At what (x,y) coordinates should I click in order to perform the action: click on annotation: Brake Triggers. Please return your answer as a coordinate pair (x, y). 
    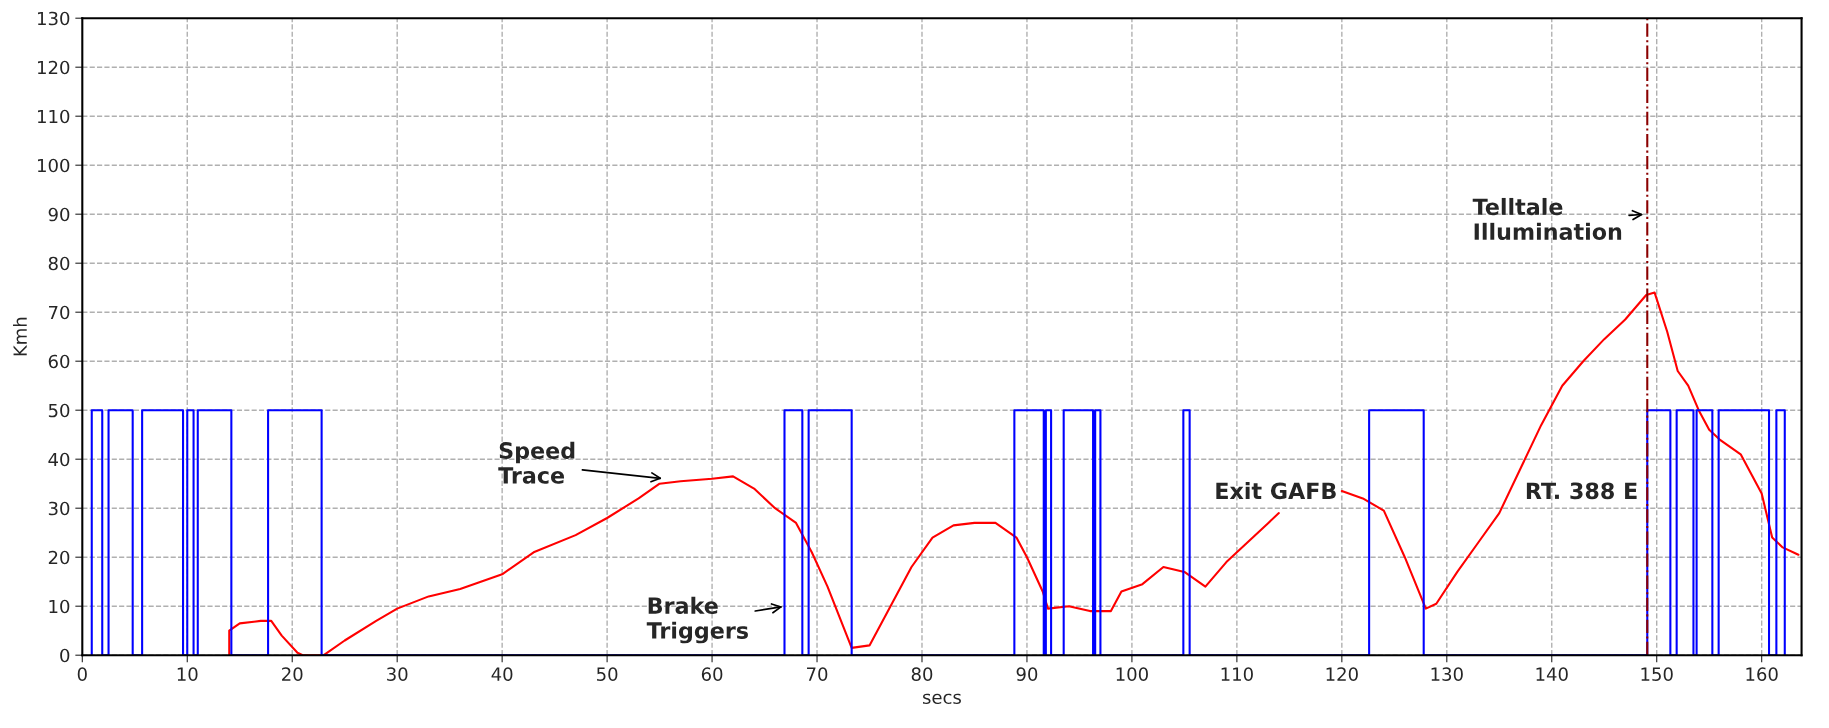
    Looking at the image, I should click on (697, 620).